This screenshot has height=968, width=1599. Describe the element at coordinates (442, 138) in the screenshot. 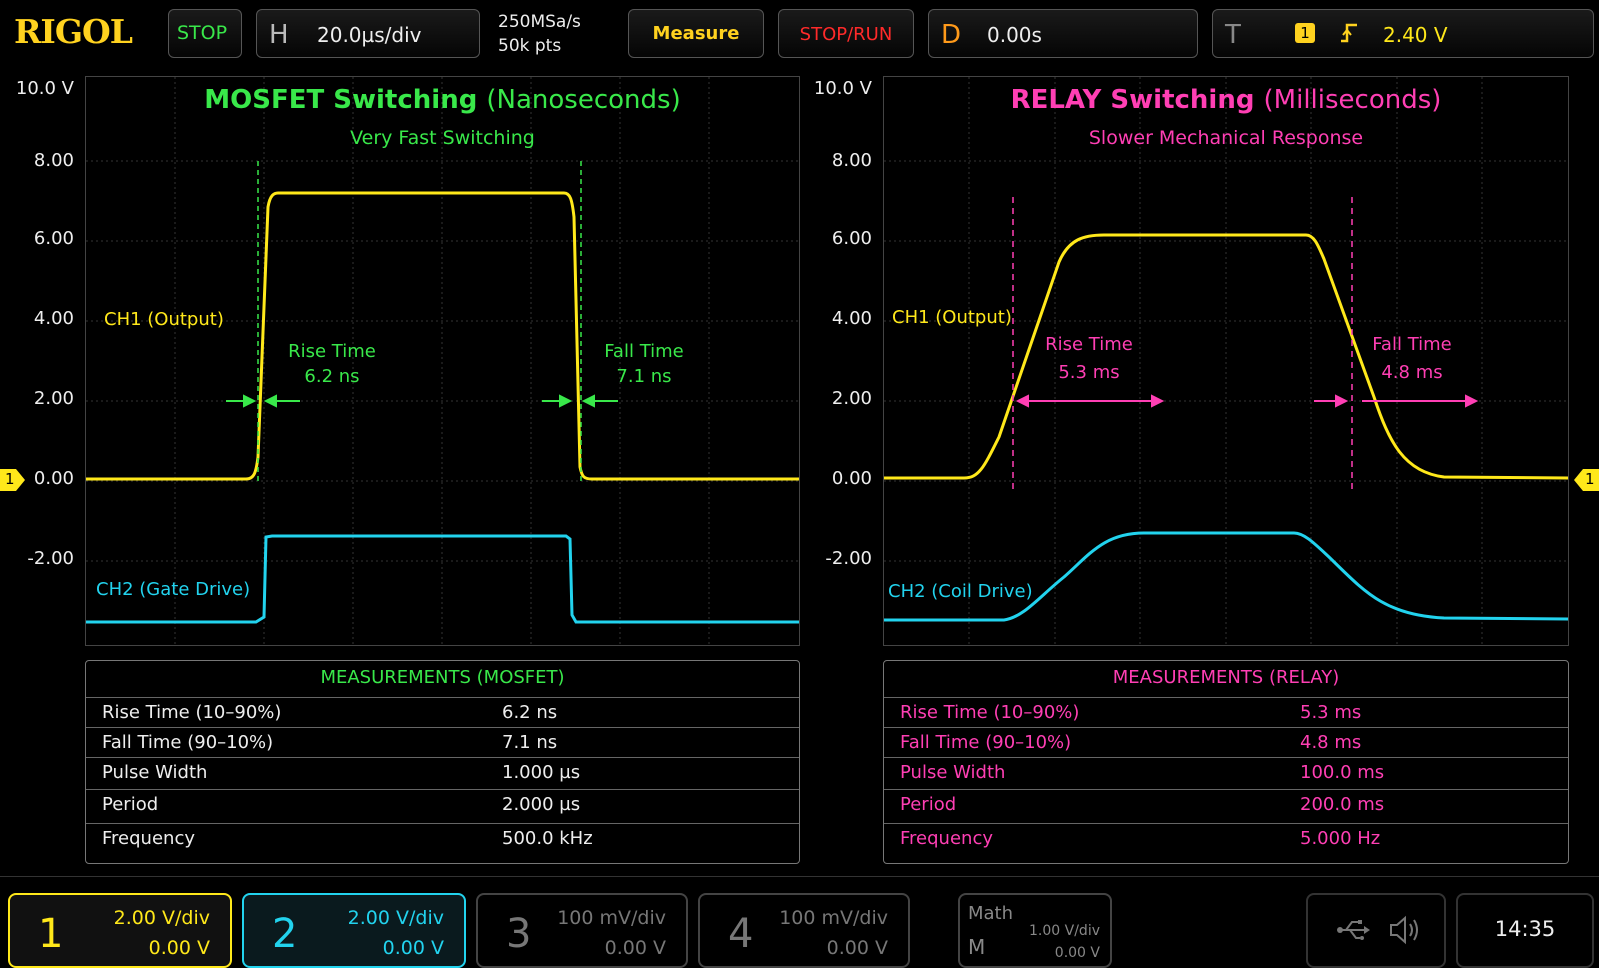

I see `mosfet-subtitle: Very Fast Switching` at that location.